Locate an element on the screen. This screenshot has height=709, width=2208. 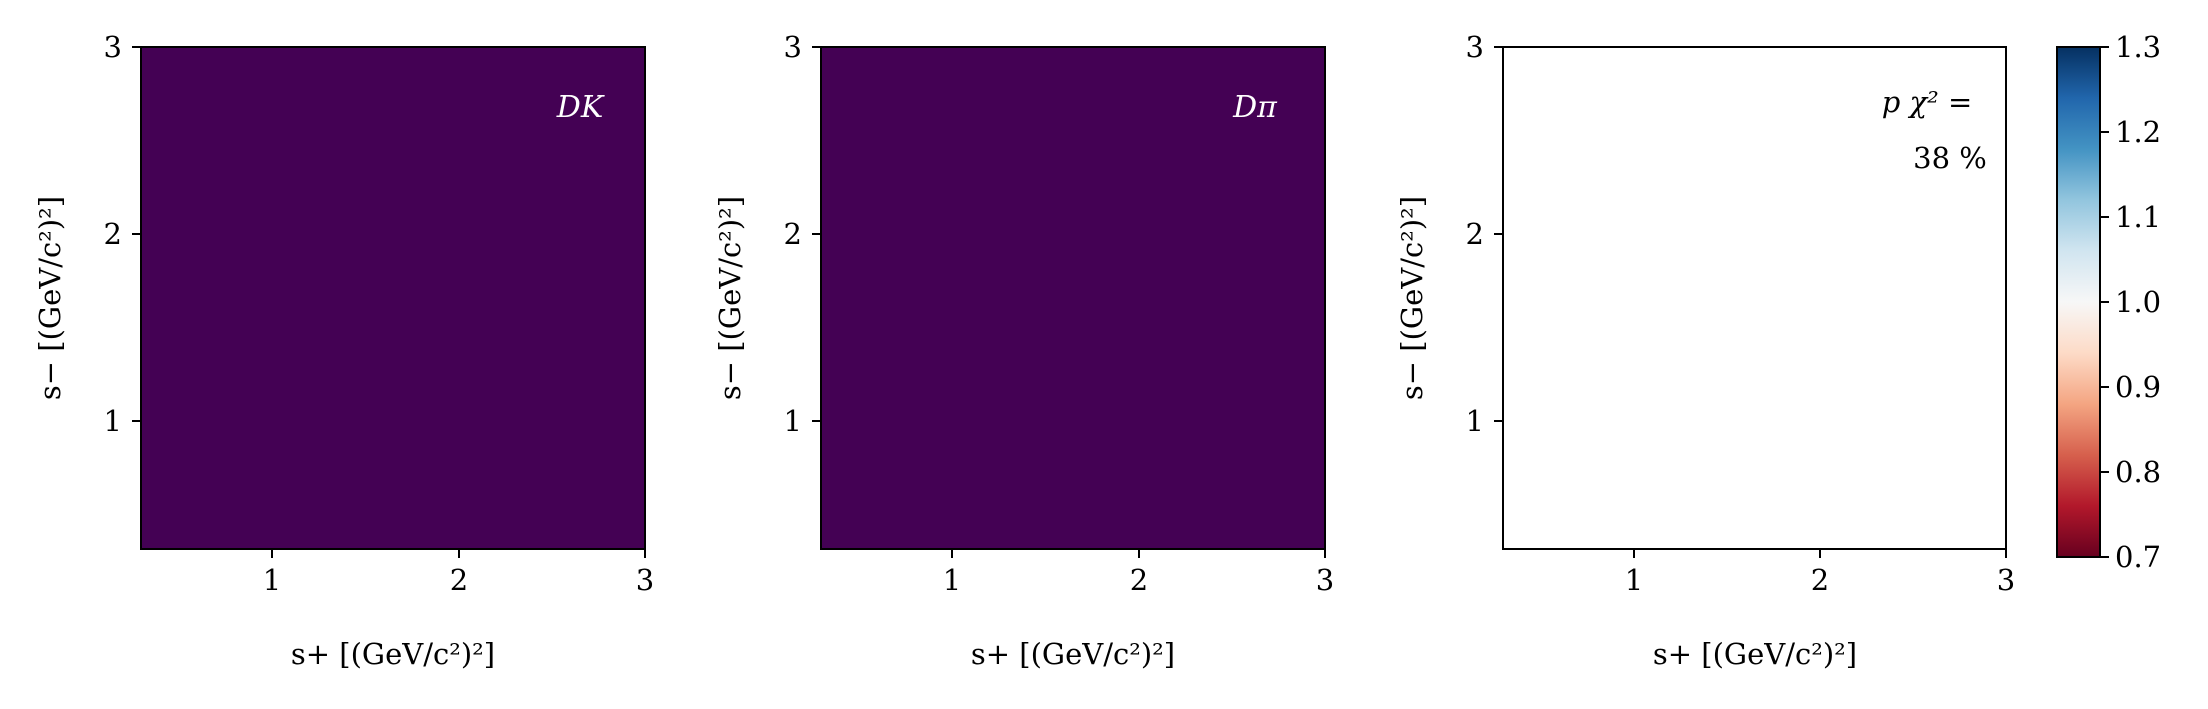
colorbar-tick-label: 1.3 is located at coordinates (2138, 47).